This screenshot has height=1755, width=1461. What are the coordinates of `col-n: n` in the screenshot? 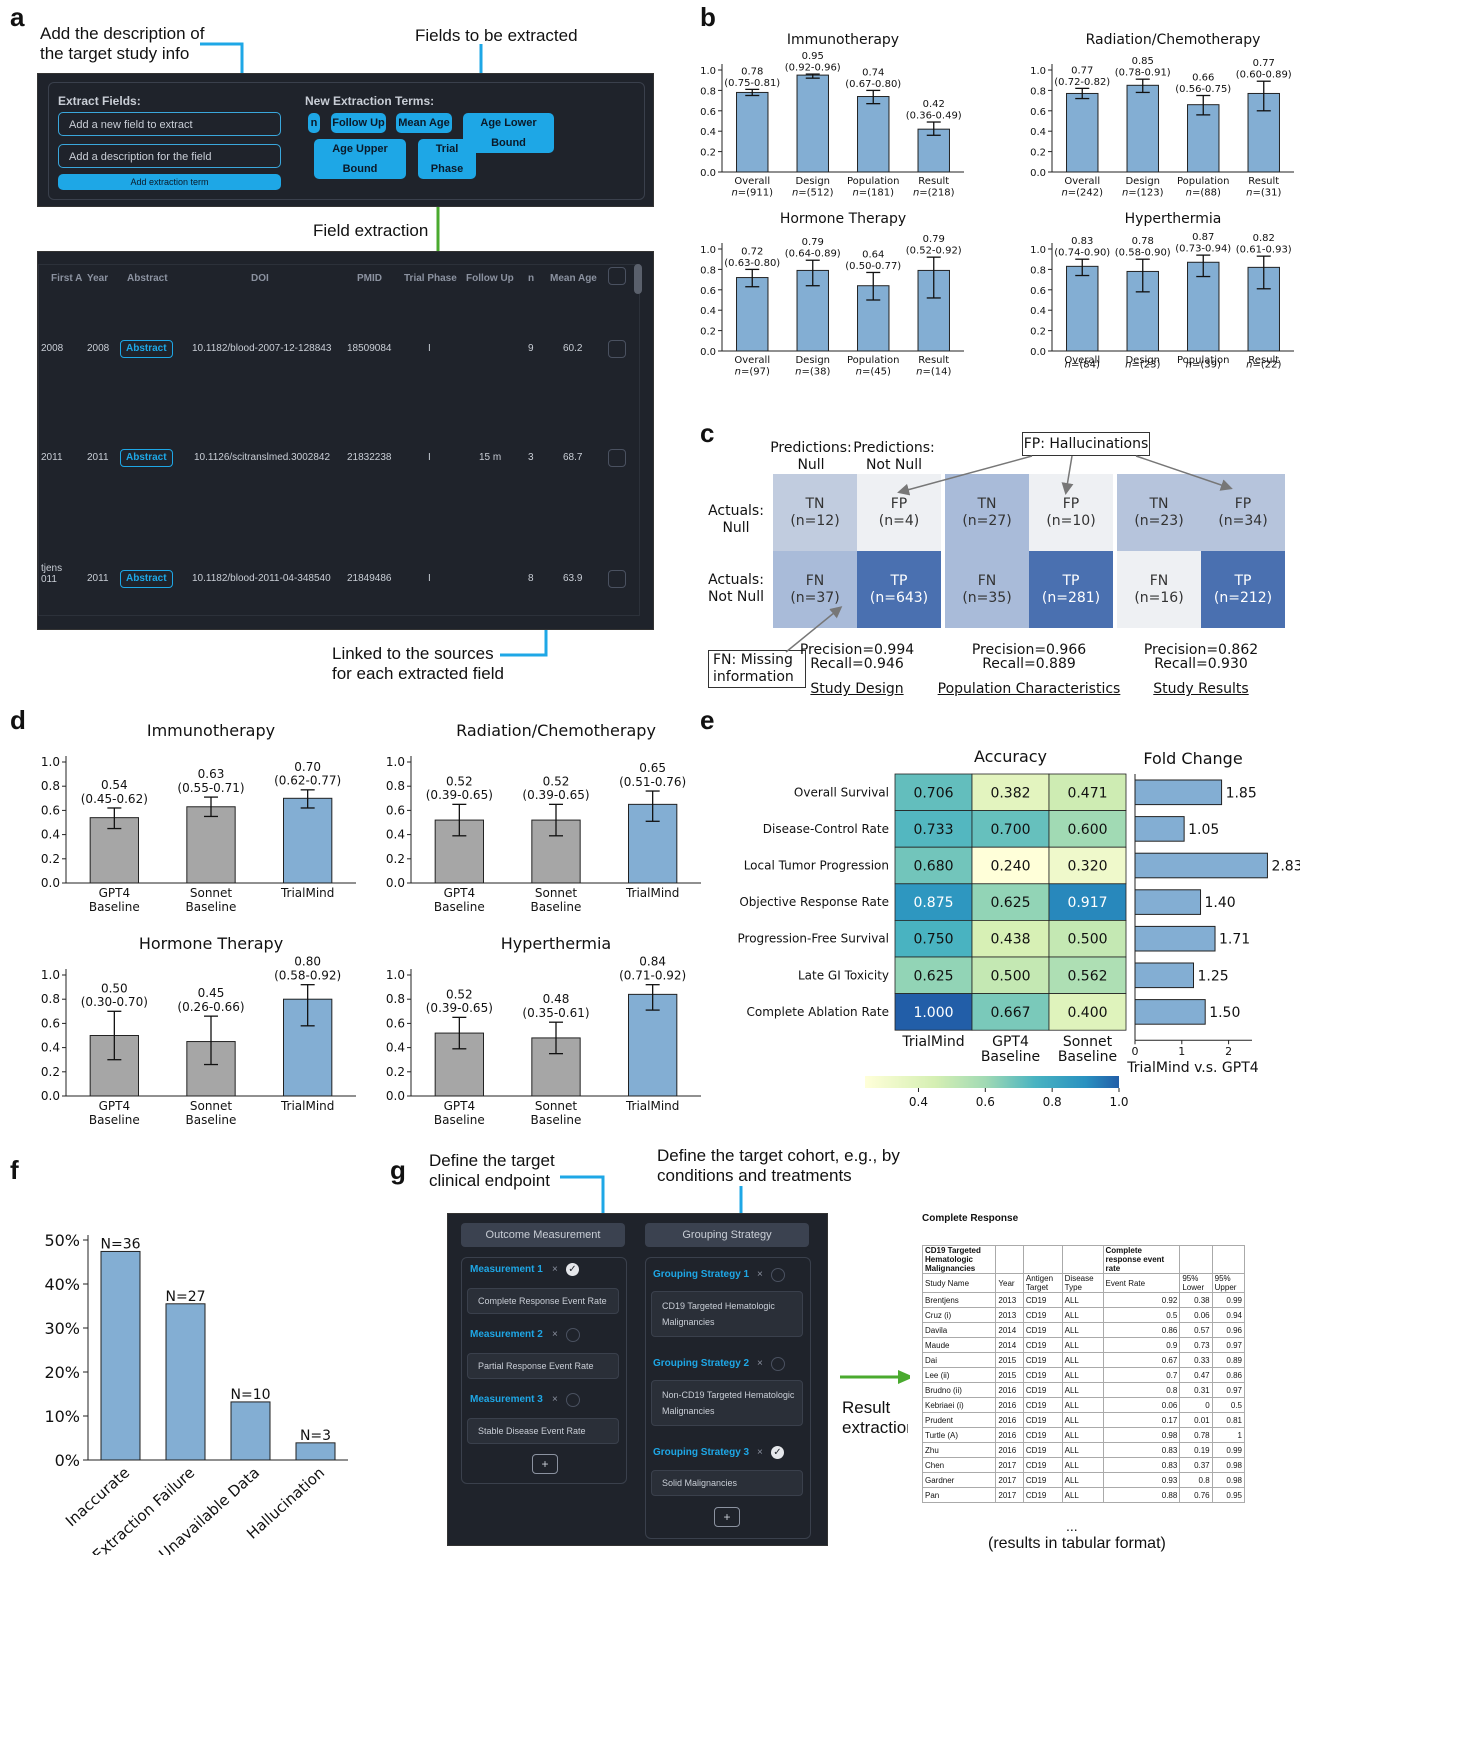 It's located at (531, 278).